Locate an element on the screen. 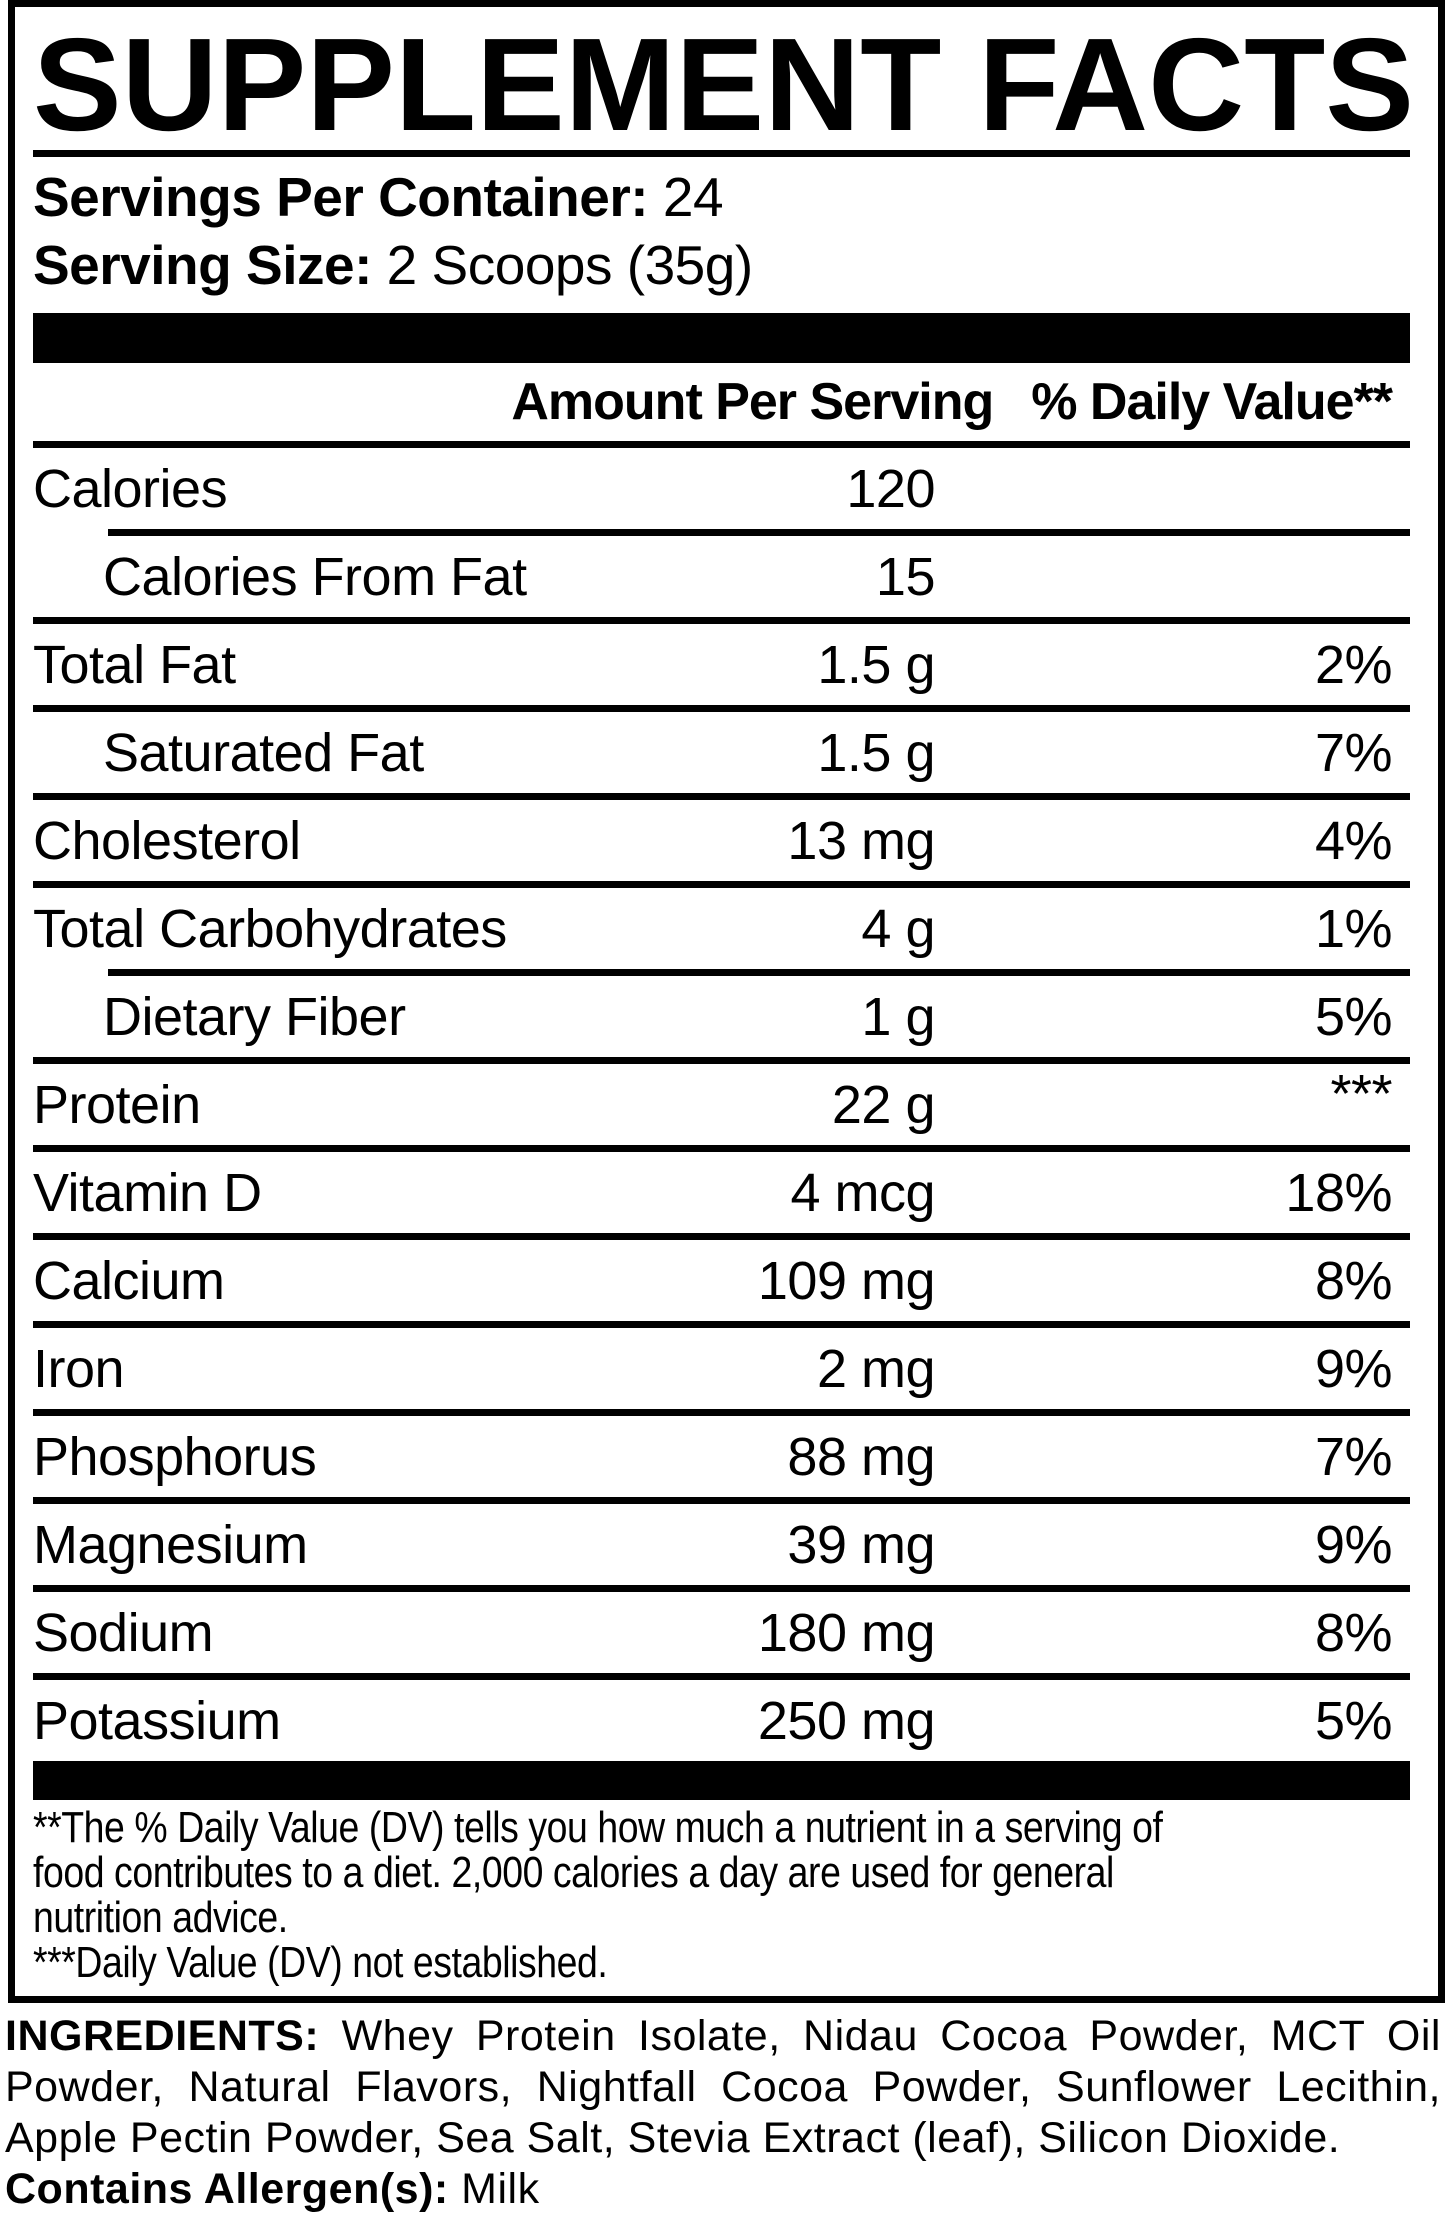 The height and width of the screenshot is (2215, 1445). panel-title-svg: SUPPLEMENT FACTS is located at coordinates (723, 84).